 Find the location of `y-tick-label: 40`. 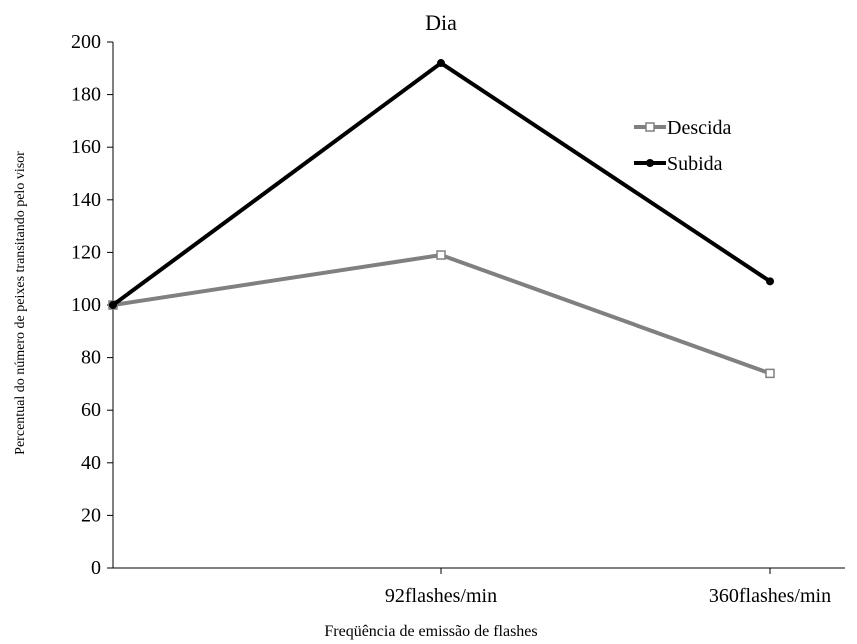

y-tick-label: 40 is located at coordinates (91, 463).